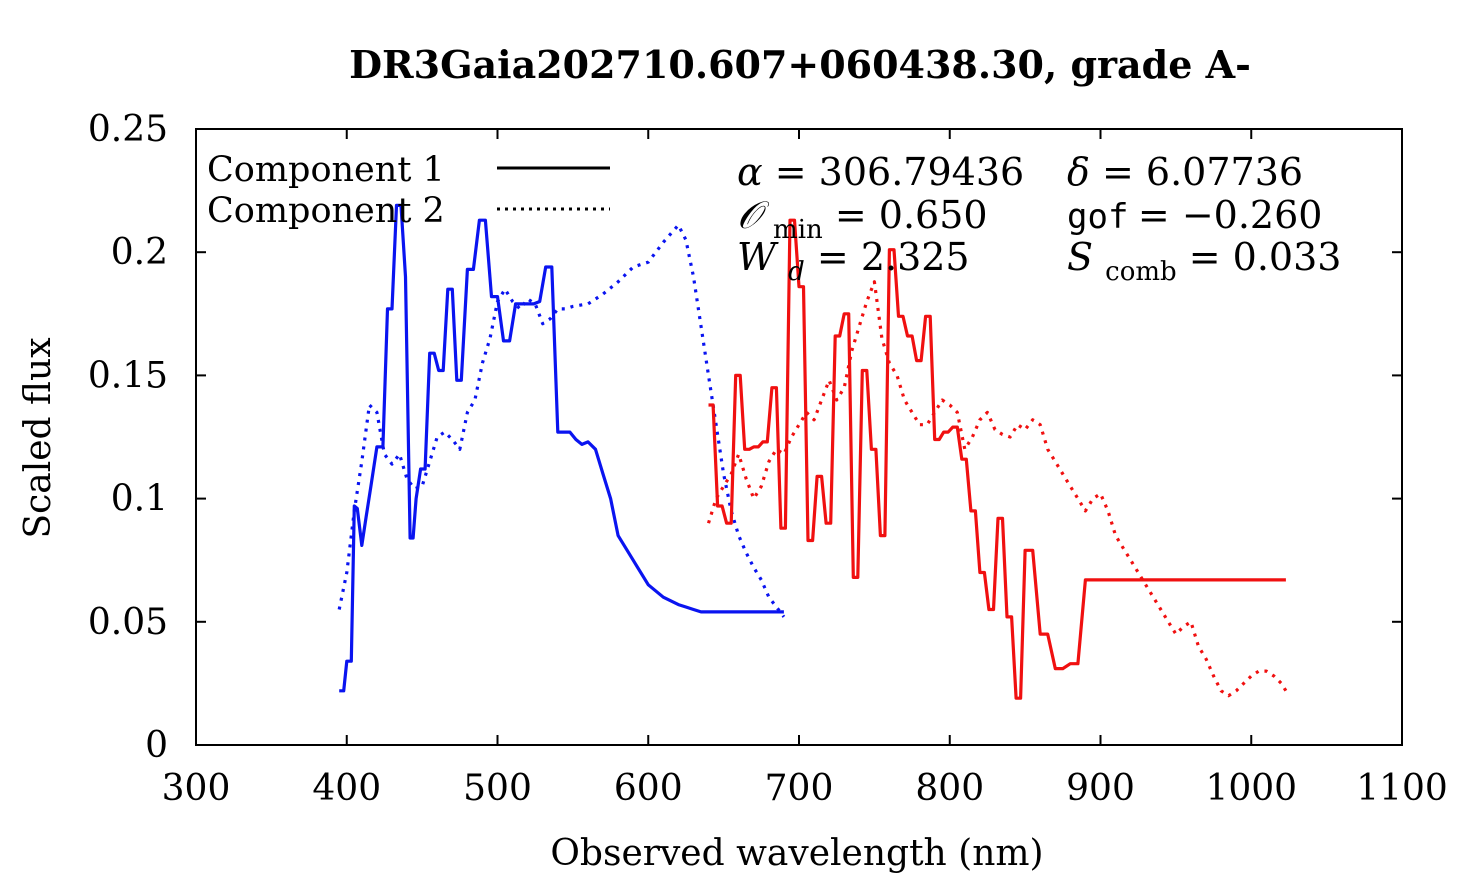 The image size is (1475, 883). What do you see at coordinates (1230, 215) in the screenshot?
I see `annotation-gof-value: = −0.260` at bounding box center [1230, 215].